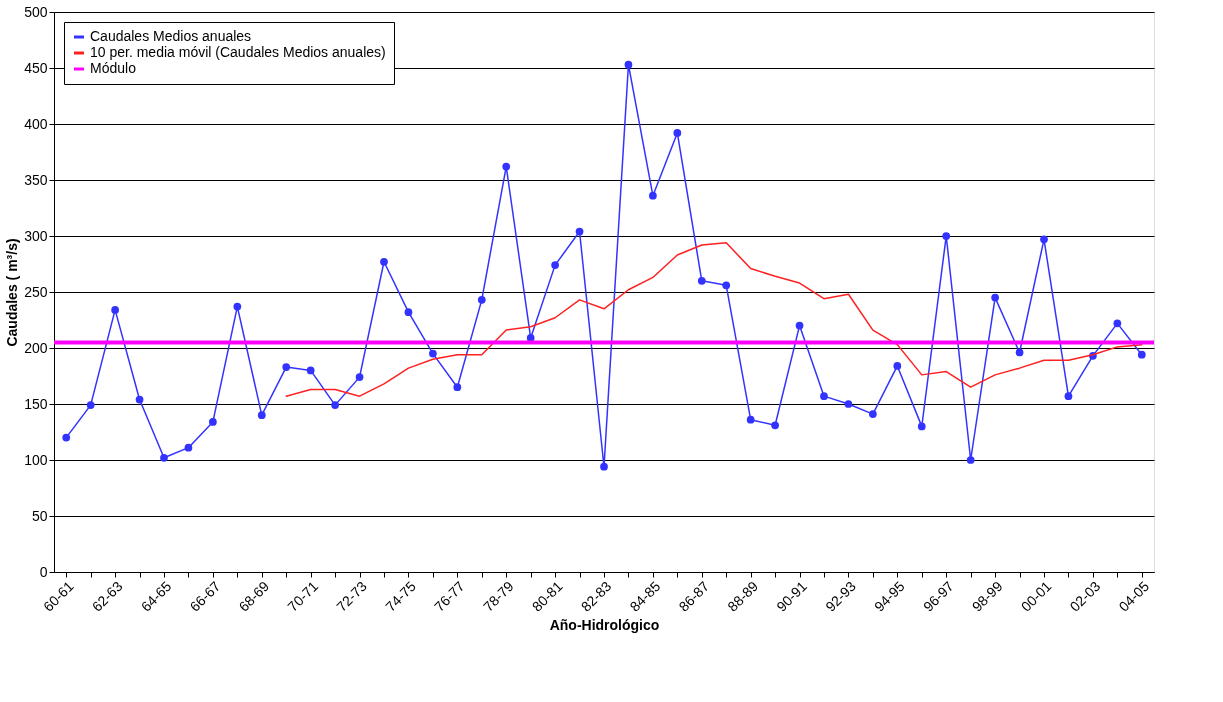 This screenshot has width=1223, height=702. I want to click on y-tick-label: 400, so click(36, 123).